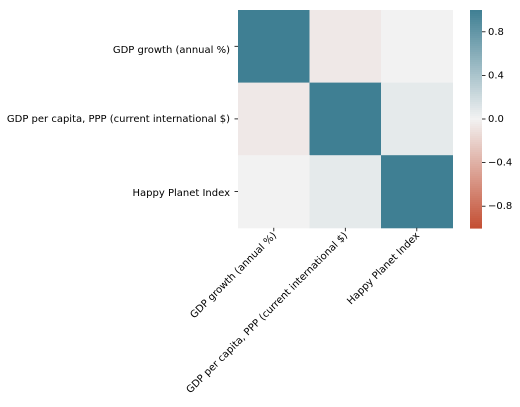  What do you see at coordinates (496, 119) in the screenshot?
I see `colorbar-tick-label: 0.0` at bounding box center [496, 119].